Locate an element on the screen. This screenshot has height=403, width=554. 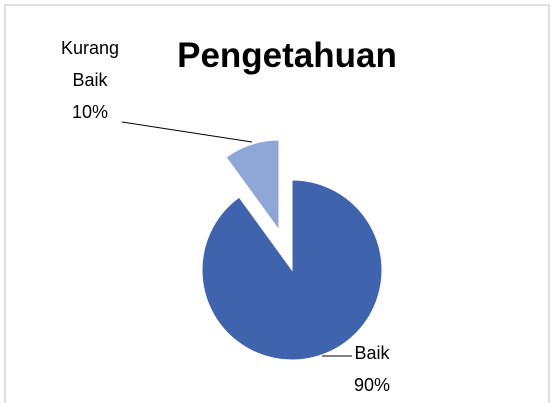
label-category: Baik is located at coordinates (372, 353).